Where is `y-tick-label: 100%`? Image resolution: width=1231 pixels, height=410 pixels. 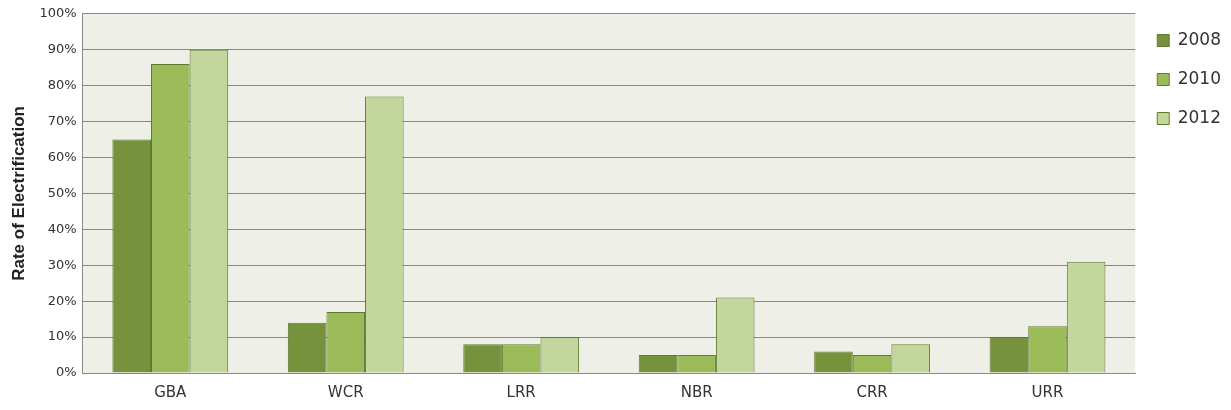
y-tick-label: 100% is located at coordinates (58, 13).